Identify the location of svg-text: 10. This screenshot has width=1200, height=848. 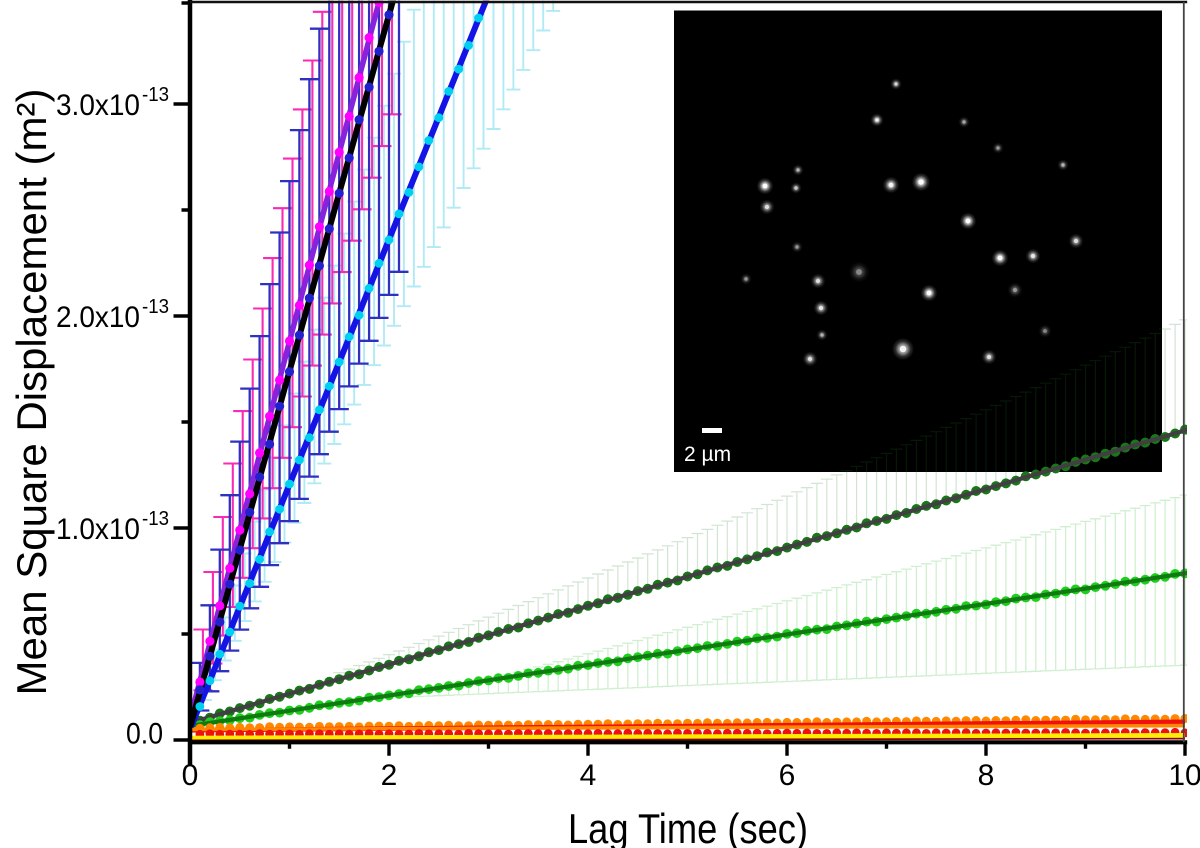
(1184, 775).